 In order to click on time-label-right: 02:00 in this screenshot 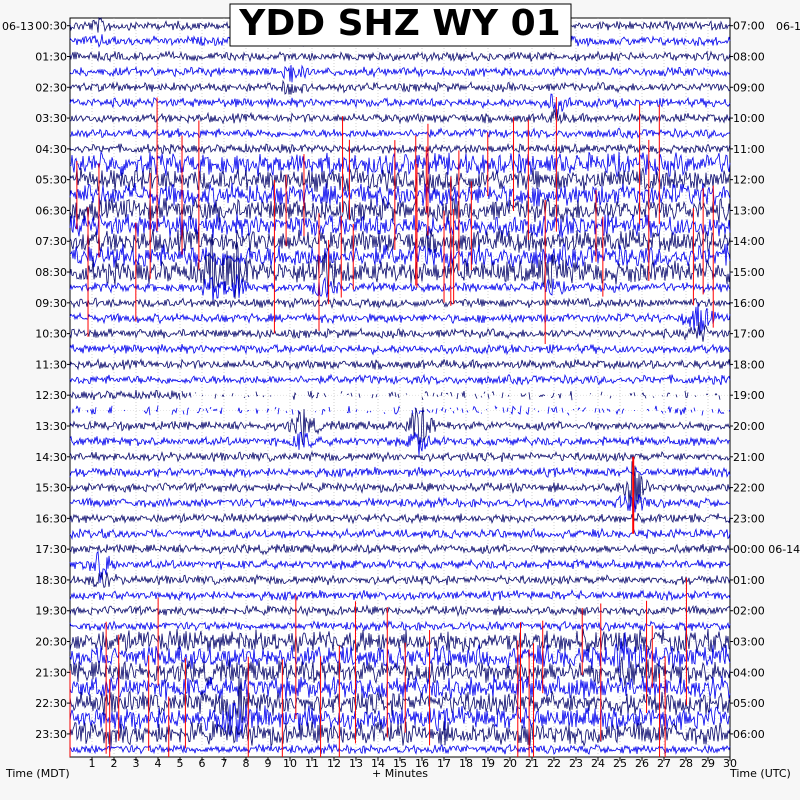, I will do `click(749, 611)`.